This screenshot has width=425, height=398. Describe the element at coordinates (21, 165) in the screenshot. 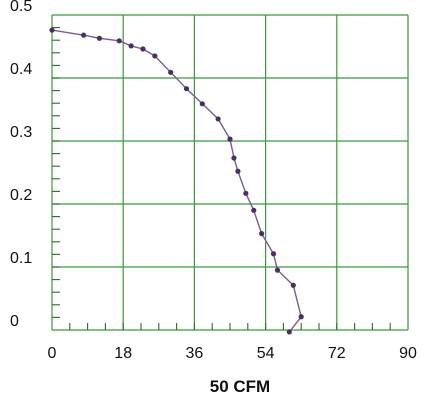

I see `y-axis-tick-labels: 0 0.1 0.2 0.3 0.4 0.5` at that location.